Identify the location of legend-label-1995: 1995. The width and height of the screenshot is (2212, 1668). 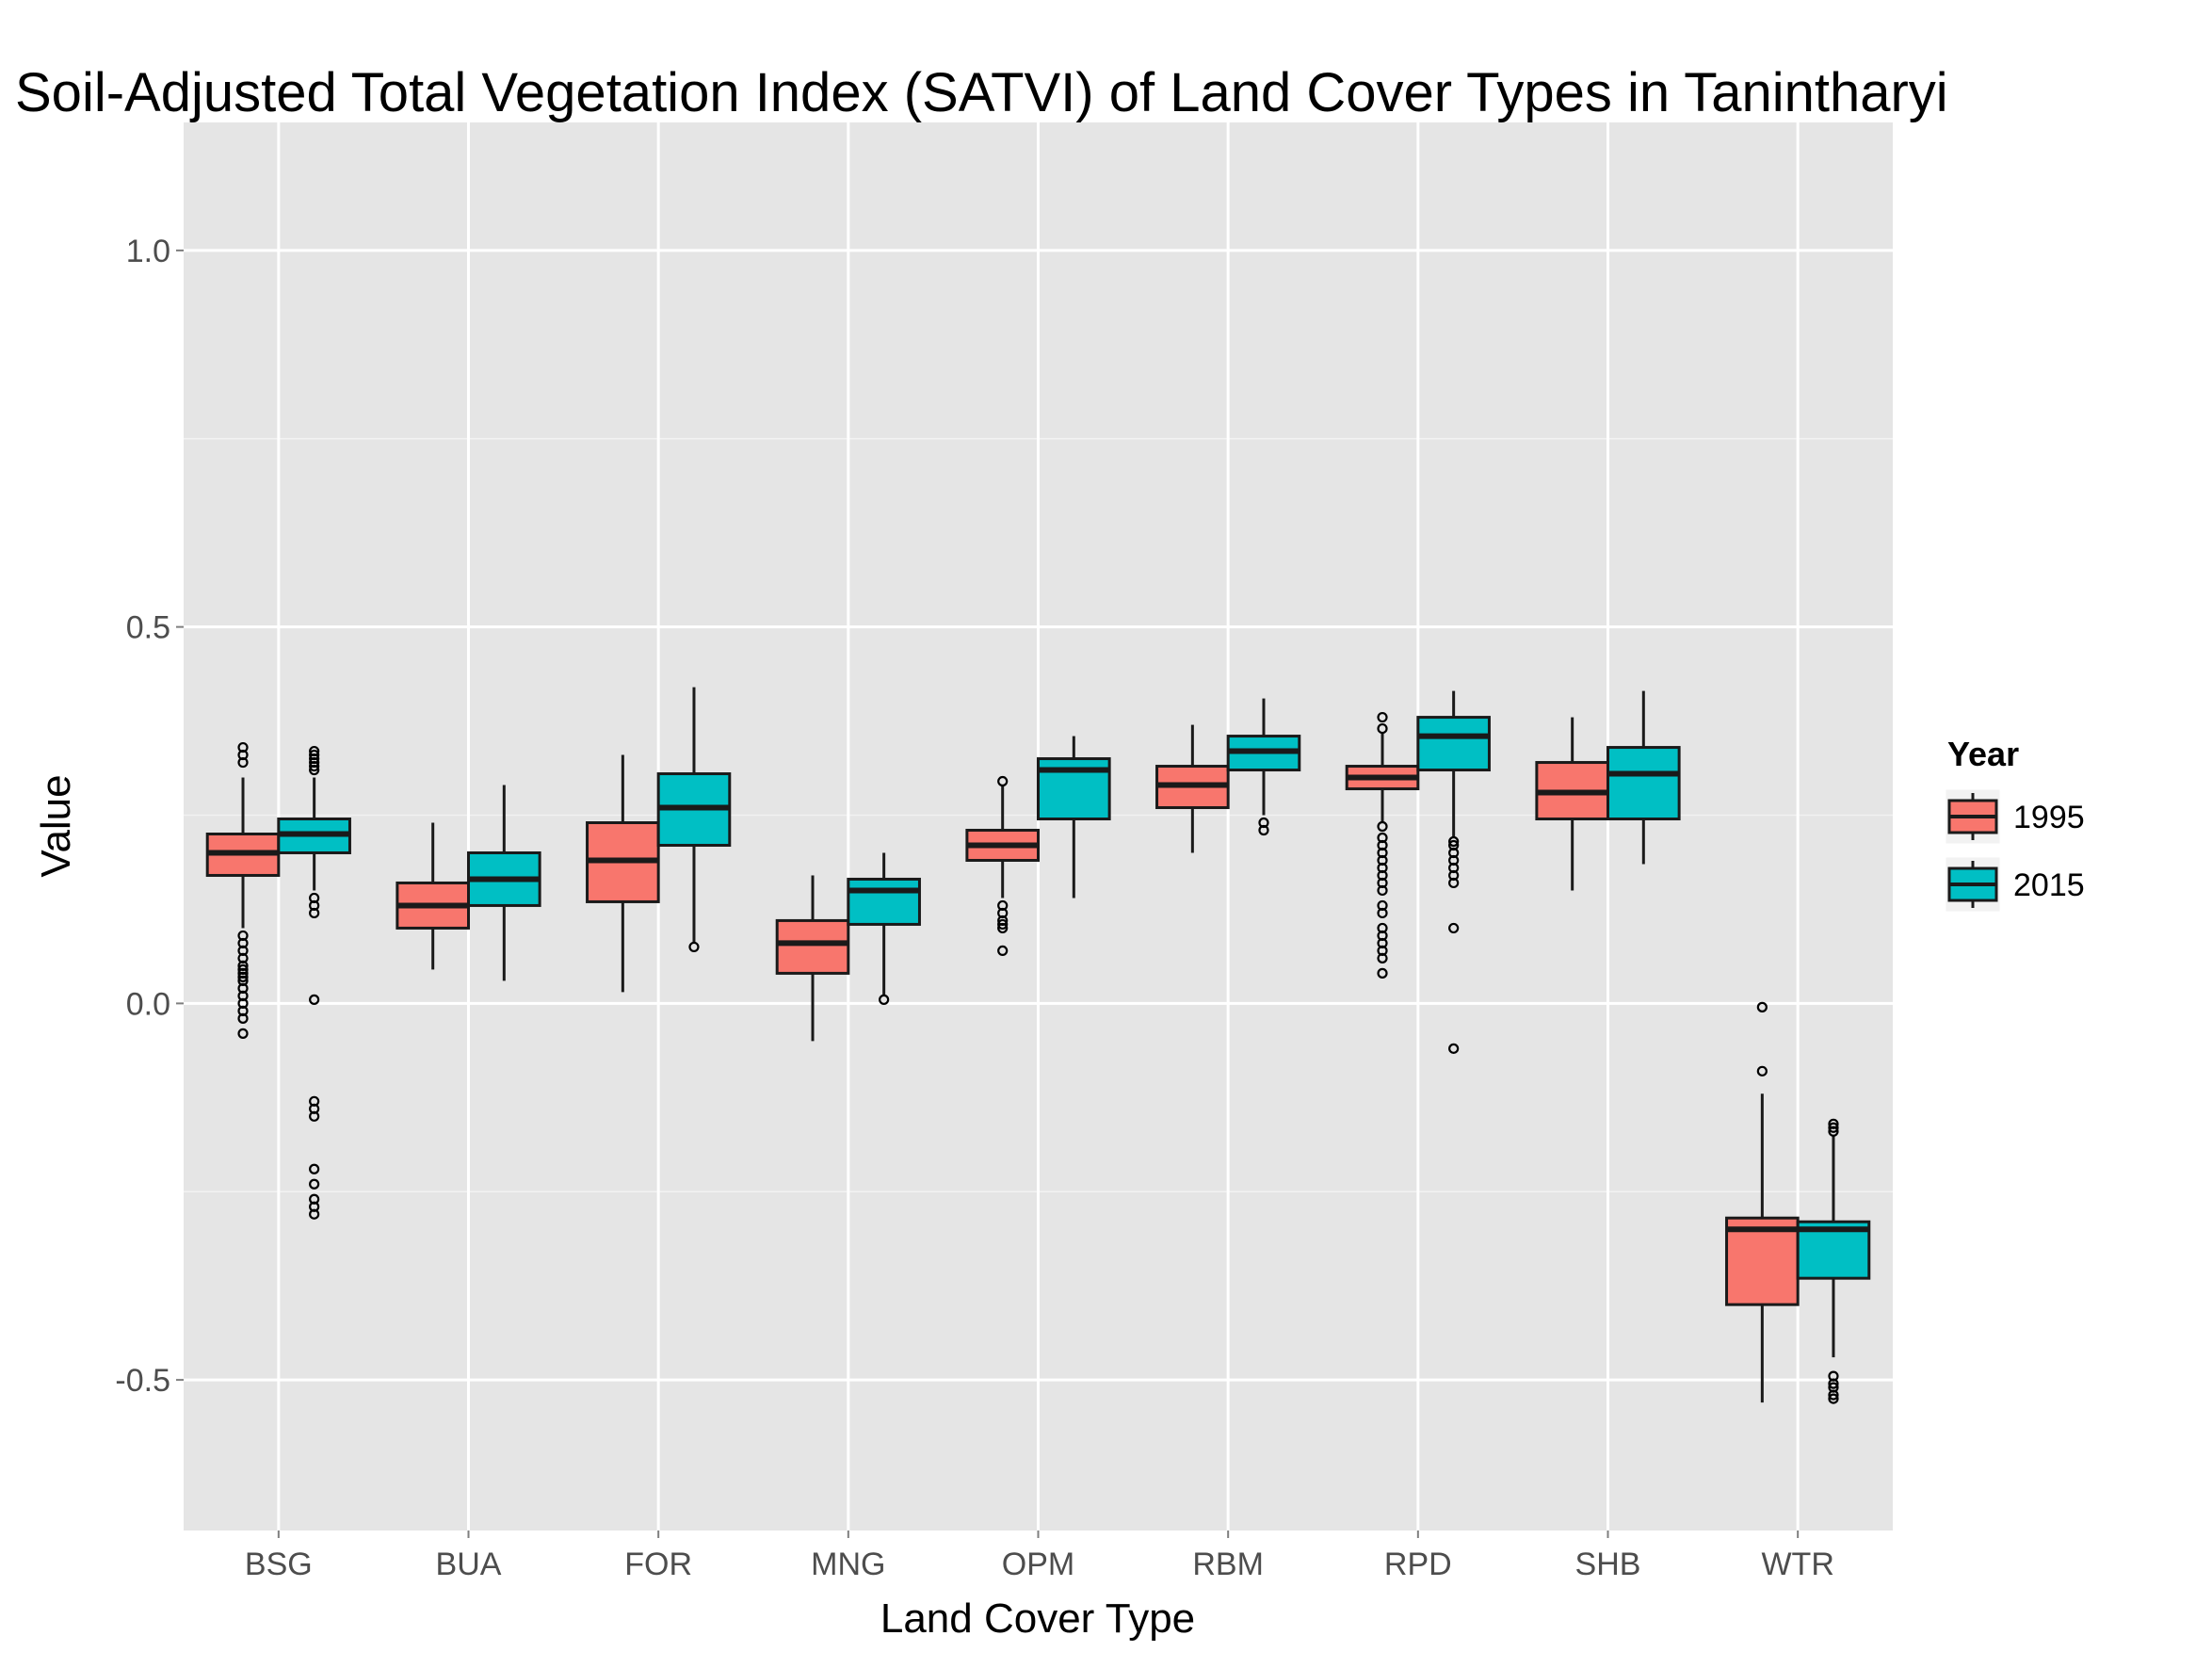
(2049, 817).